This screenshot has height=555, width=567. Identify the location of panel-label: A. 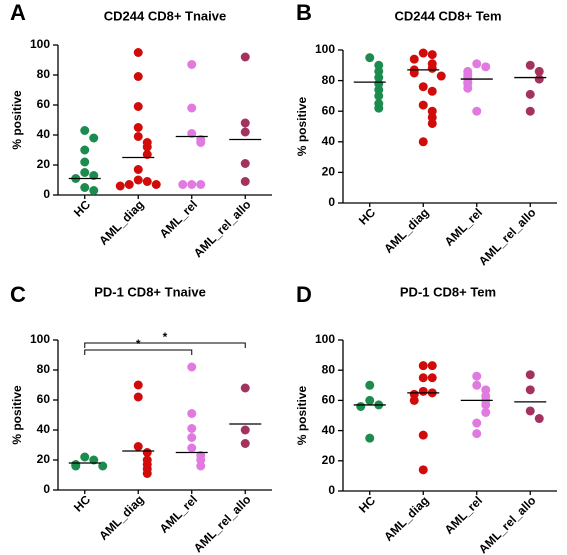
(18, 12).